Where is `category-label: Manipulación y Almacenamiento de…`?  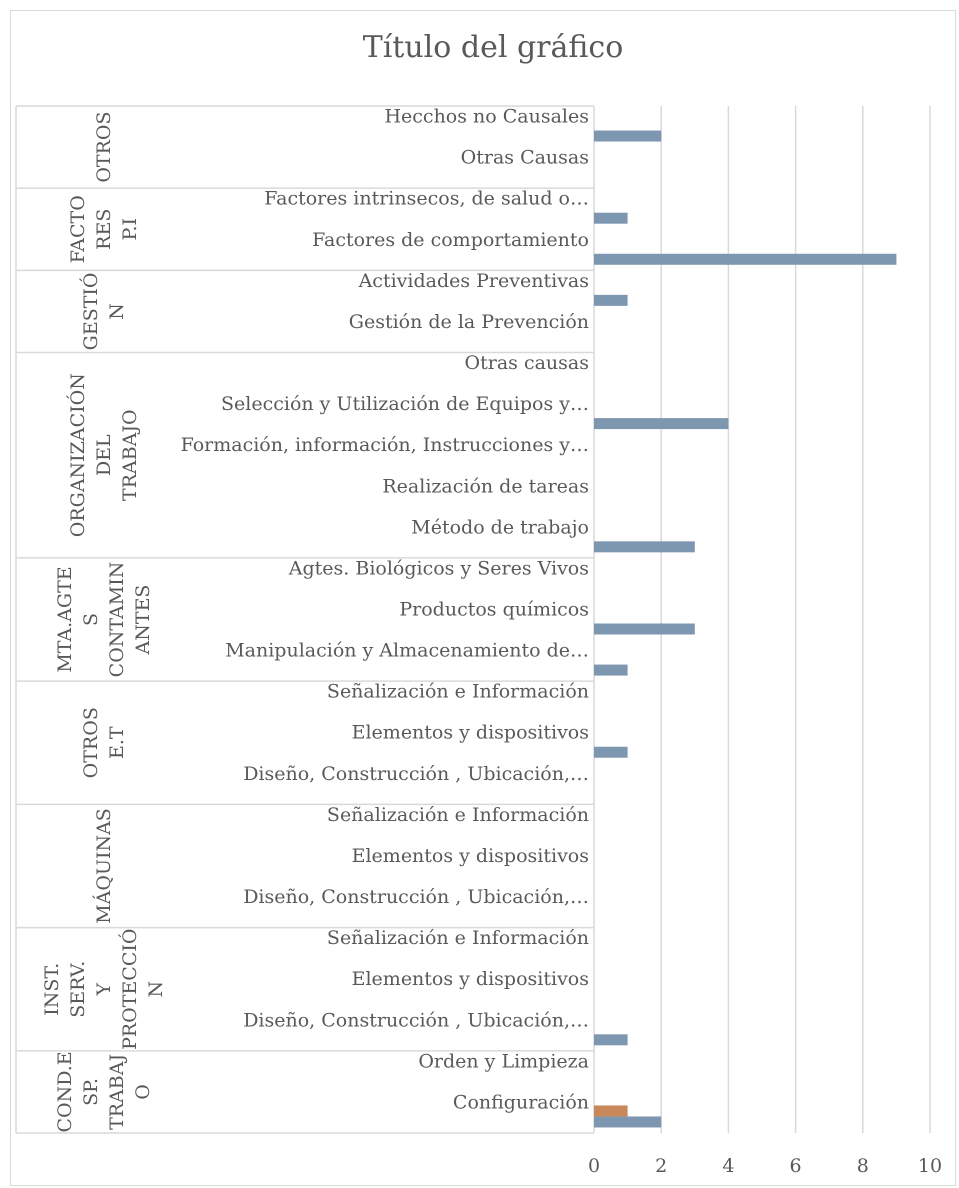 category-label: Manipulación y Almacenamiento de… is located at coordinates (407, 651).